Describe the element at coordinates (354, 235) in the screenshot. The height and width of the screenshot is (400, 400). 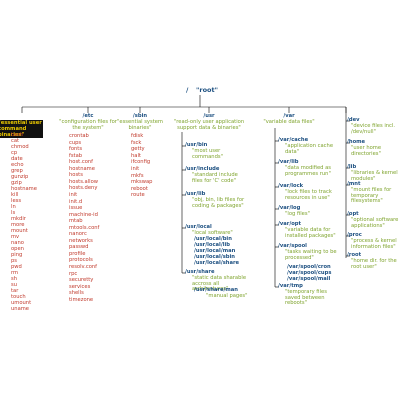
I see `top-dir-path: /proc` at that location.